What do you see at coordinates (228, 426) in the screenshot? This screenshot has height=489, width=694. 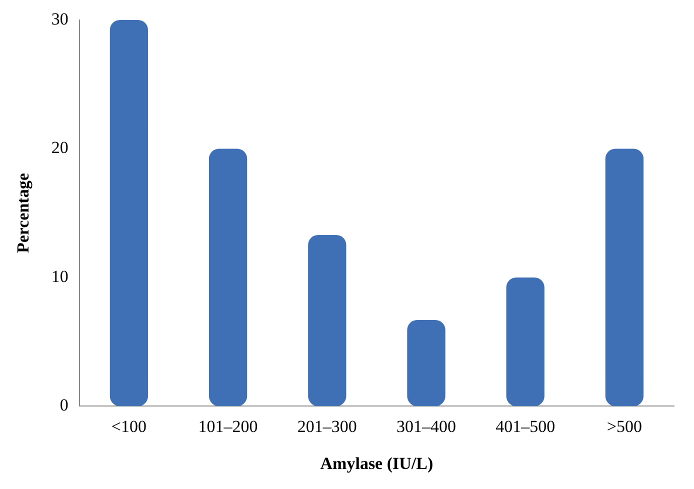 I see `x-tick-label: 101–200` at bounding box center [228, 426].